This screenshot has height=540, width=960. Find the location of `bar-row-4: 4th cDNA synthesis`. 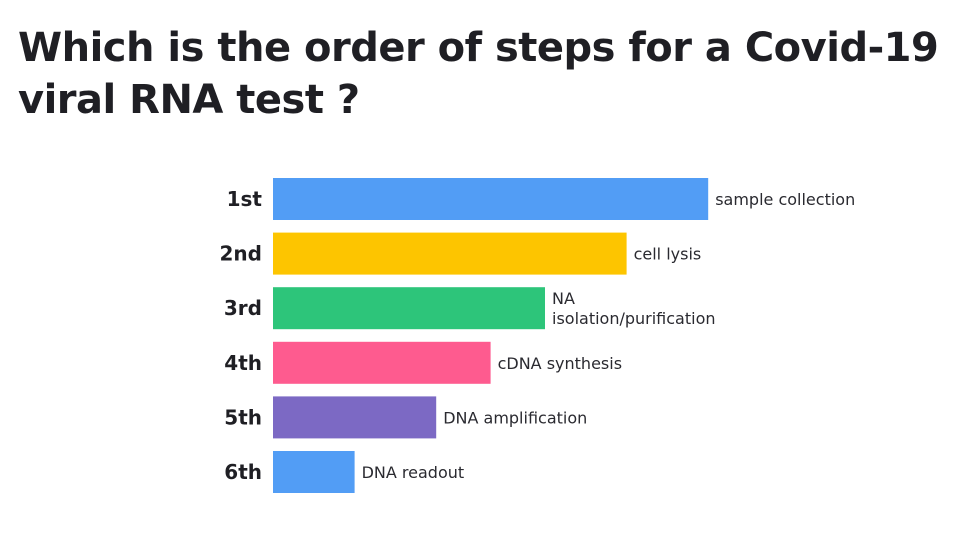

bar-row-4: 4th cDNA synthesis is located at coordinates (423, 362).